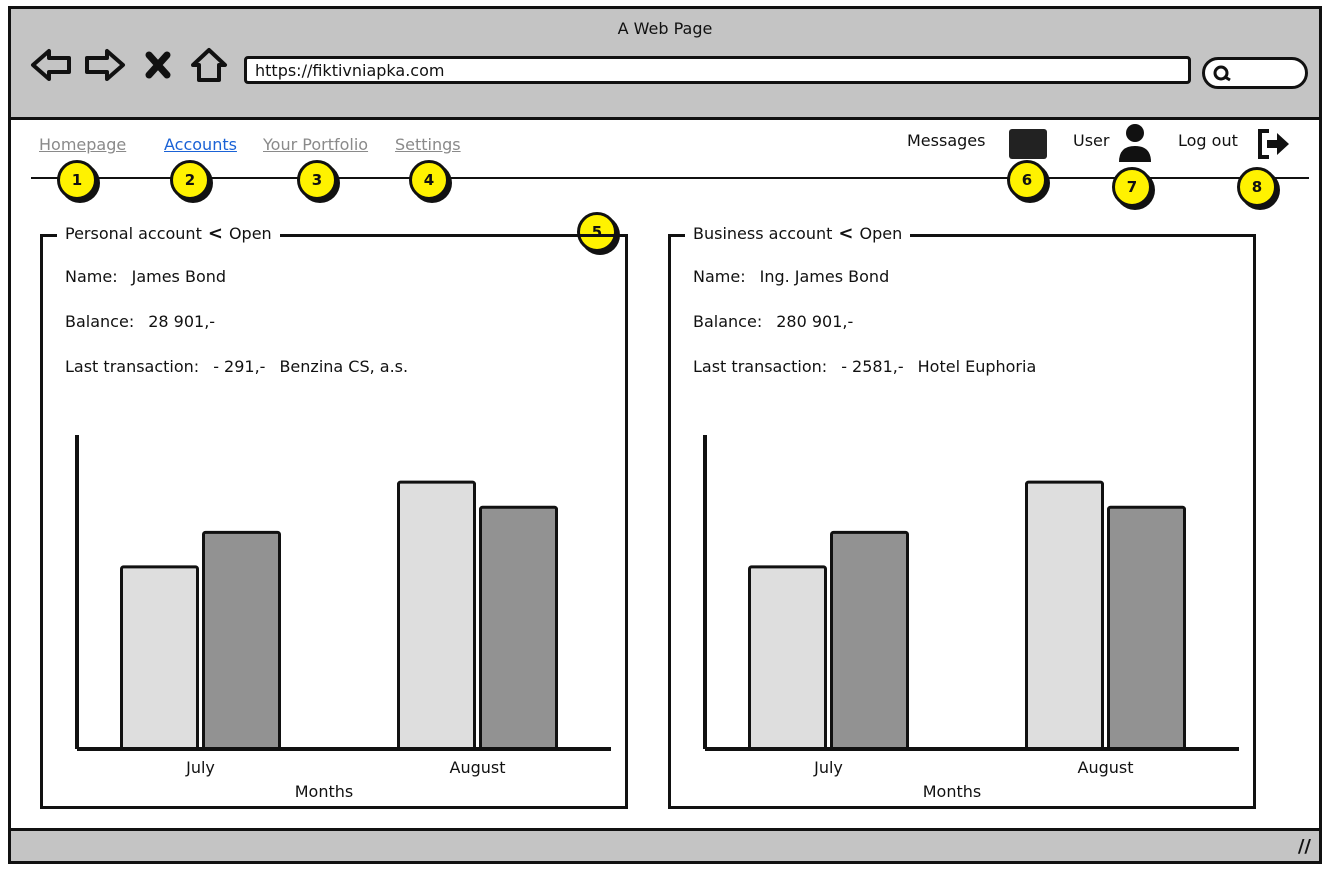 The height and width of the screenshot is (869, 1330). Describe the element at coordinates (182, 321) in the screenshot. I see `balance-value: 28 901,-` at that location.